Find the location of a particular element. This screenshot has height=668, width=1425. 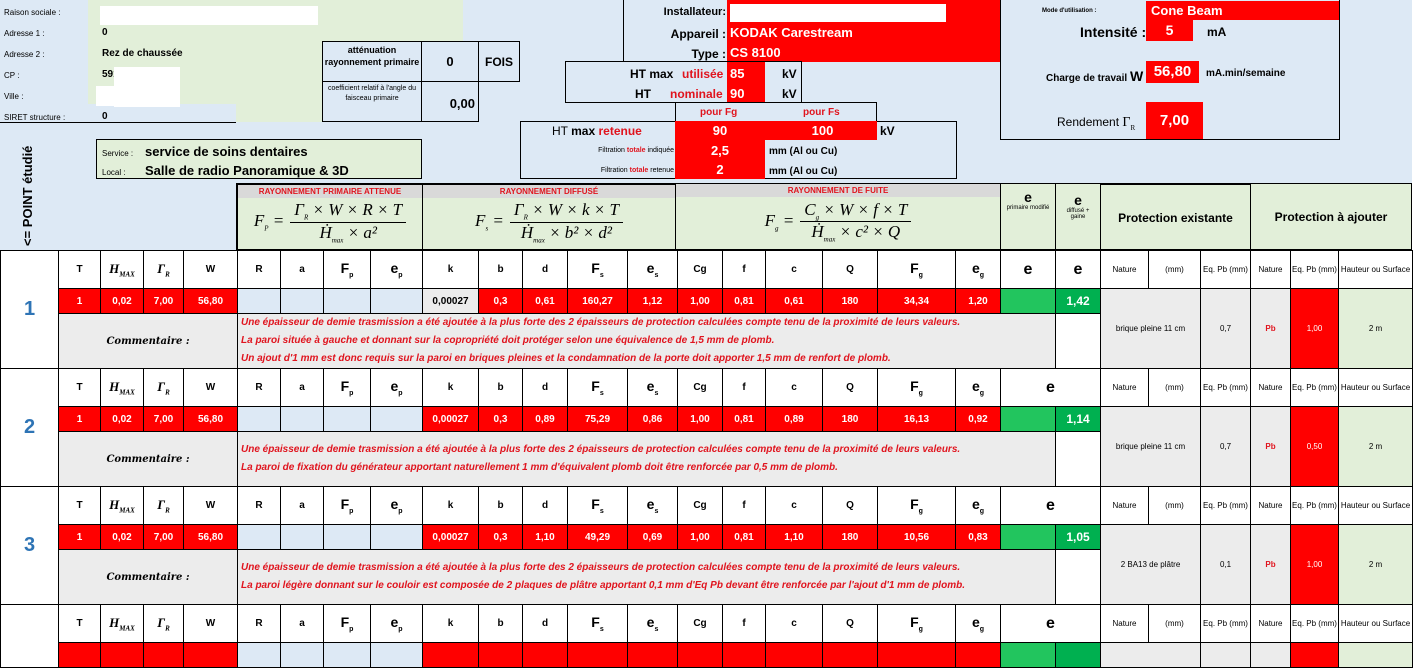

attenuation-value: 0 is located at coordinates (450, 61).